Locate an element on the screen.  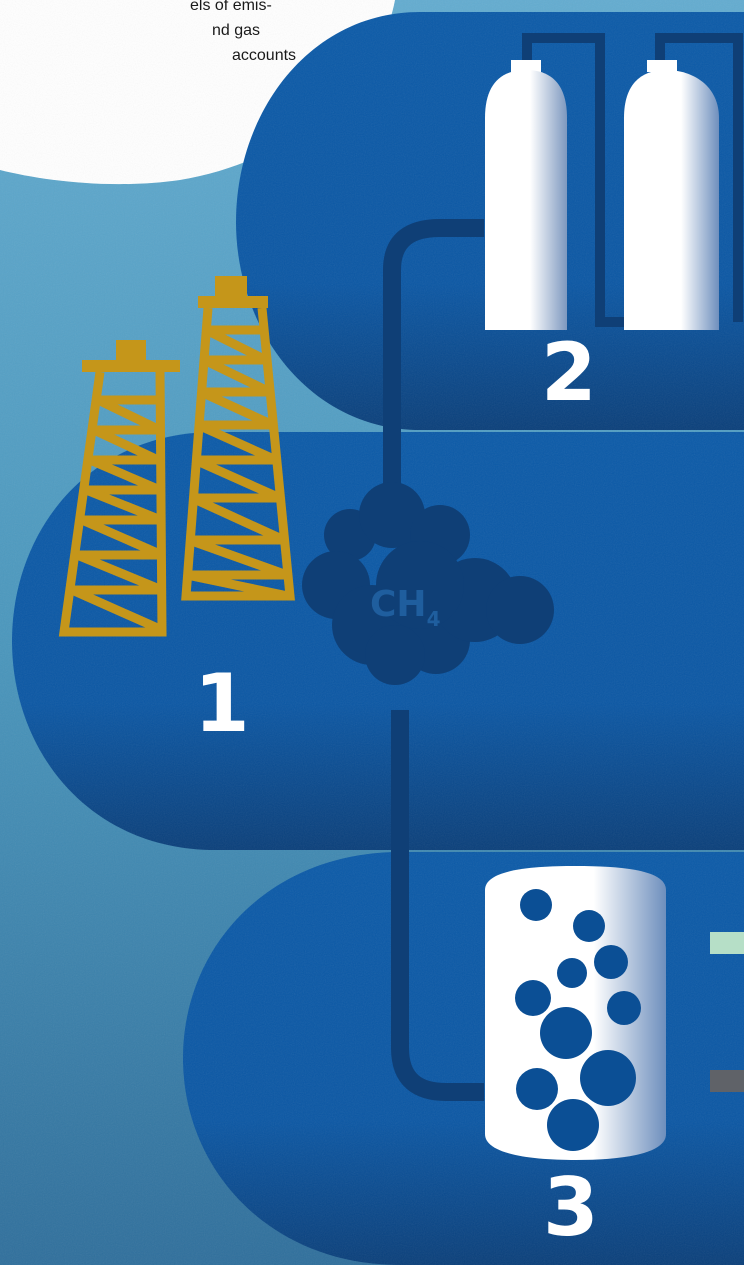
tank-1-cap is located at coordinates (526, 66).